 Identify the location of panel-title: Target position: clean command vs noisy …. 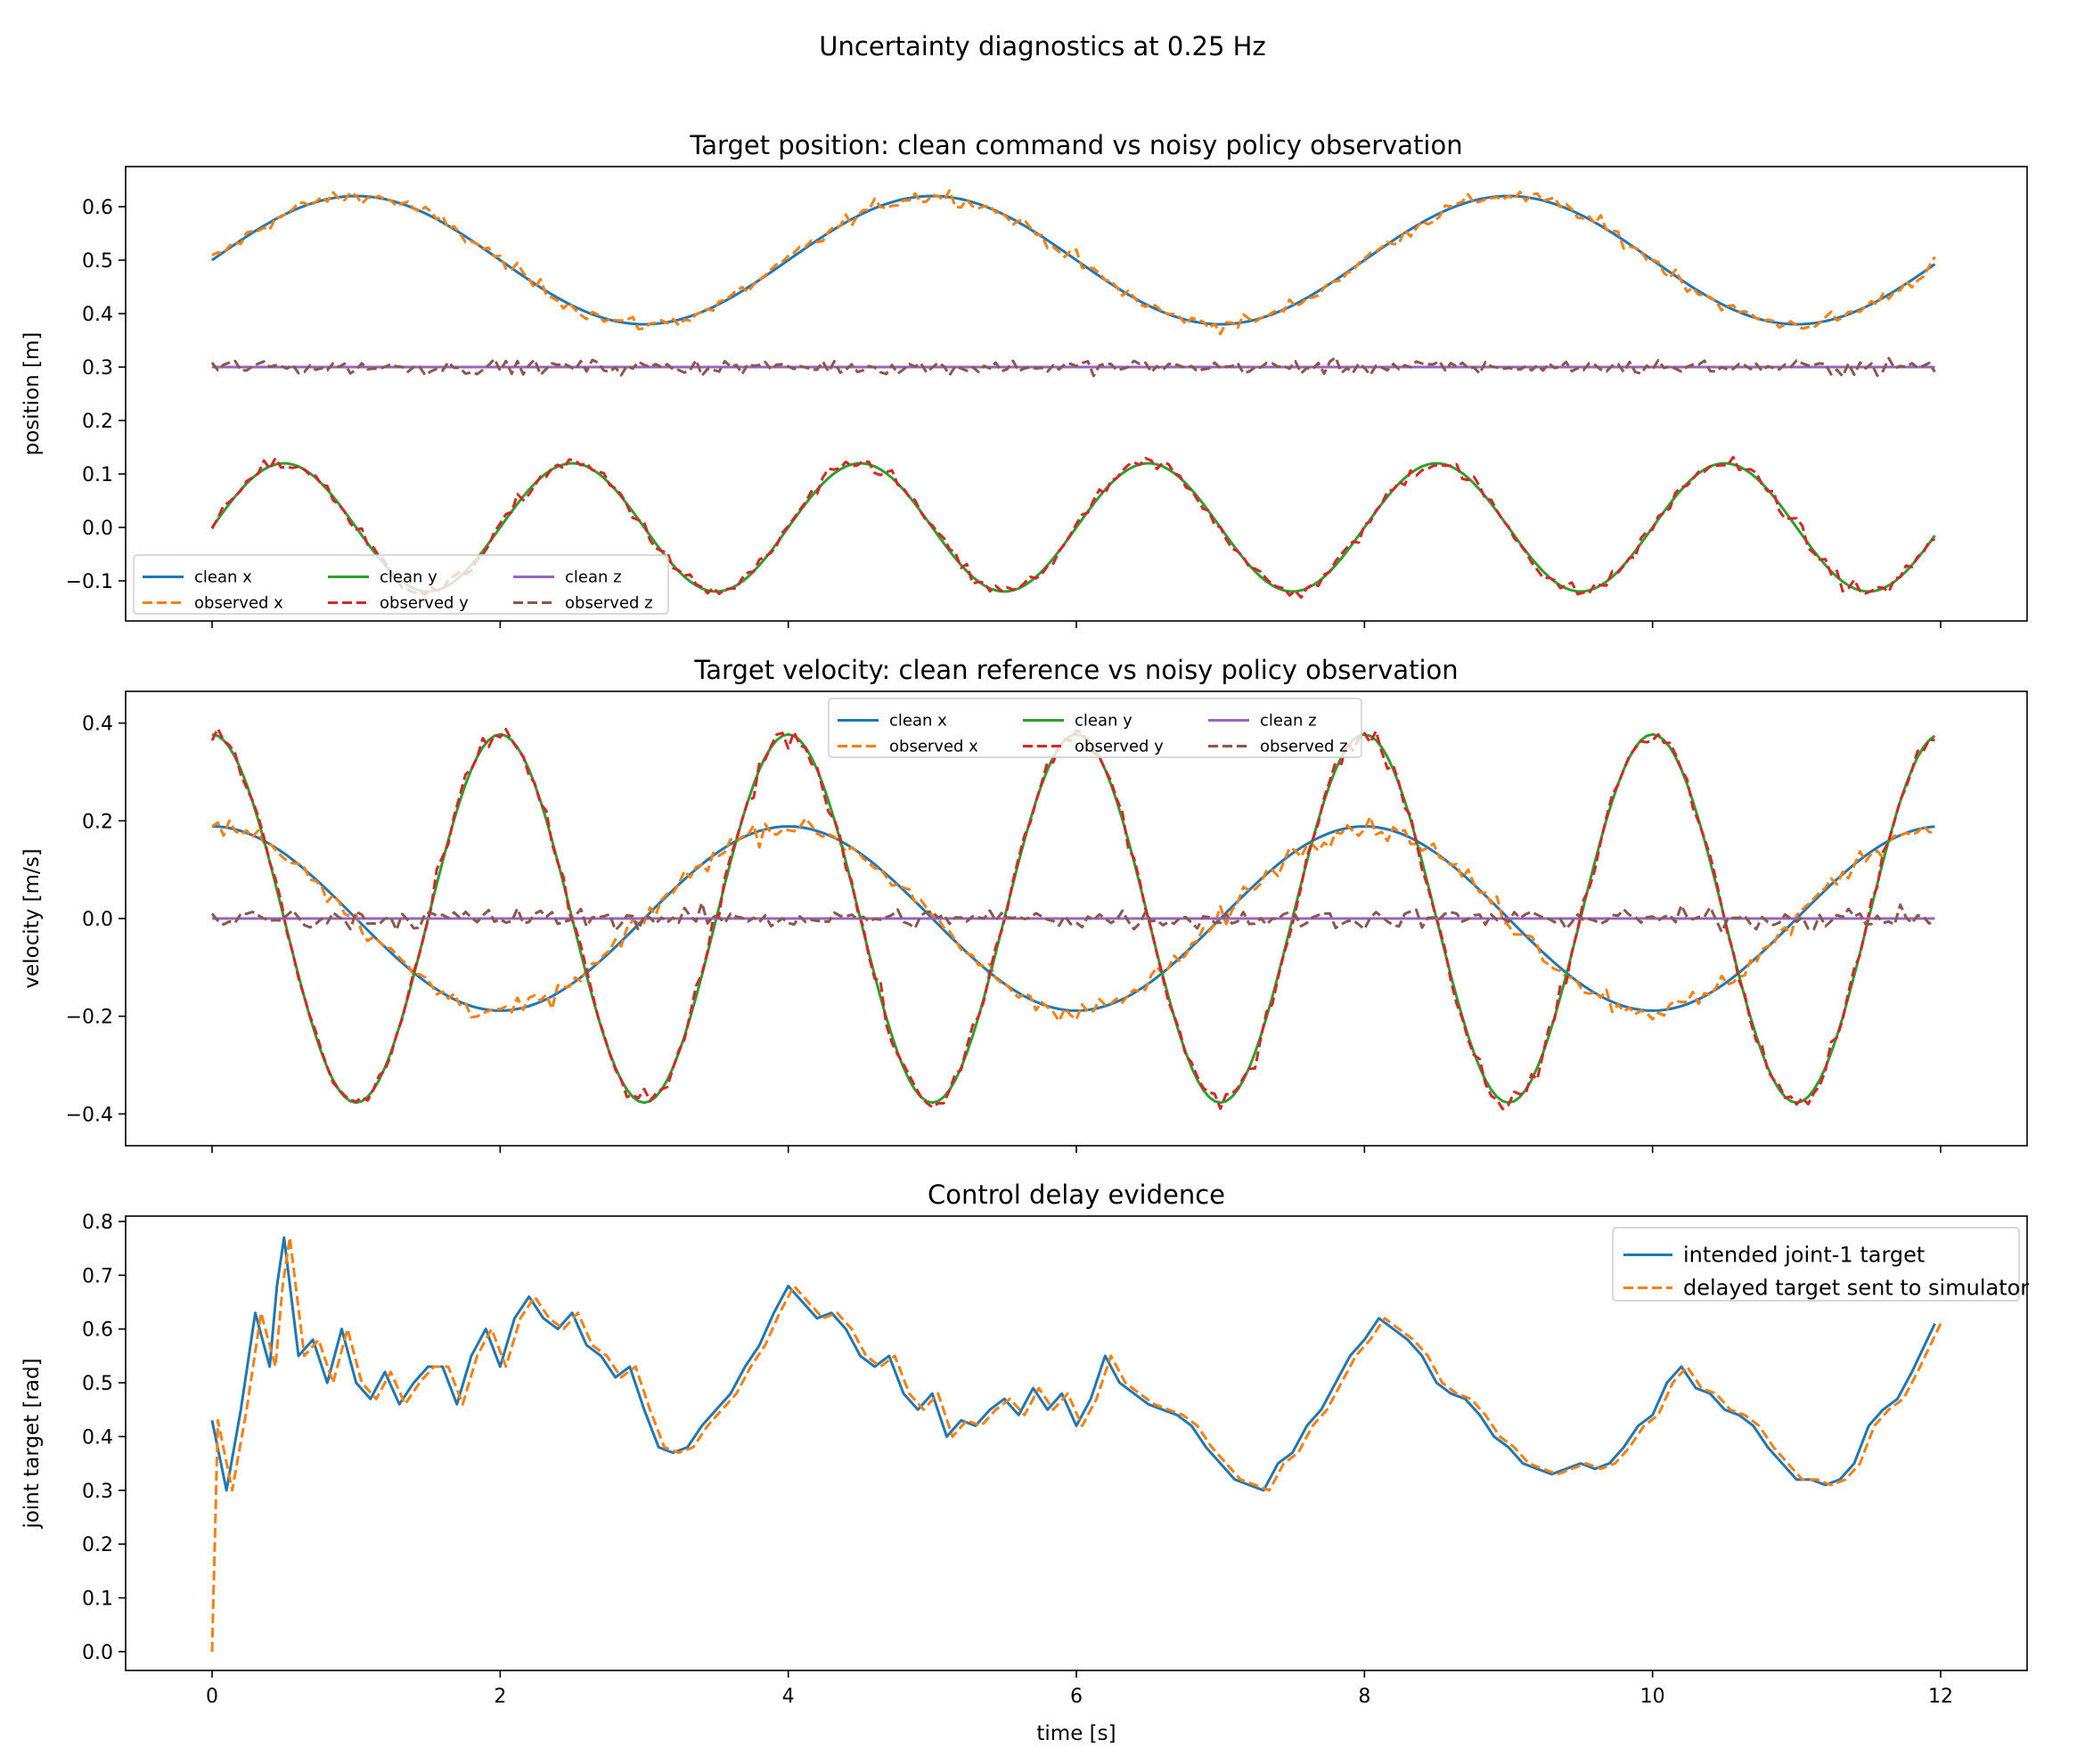
(1075, 145).